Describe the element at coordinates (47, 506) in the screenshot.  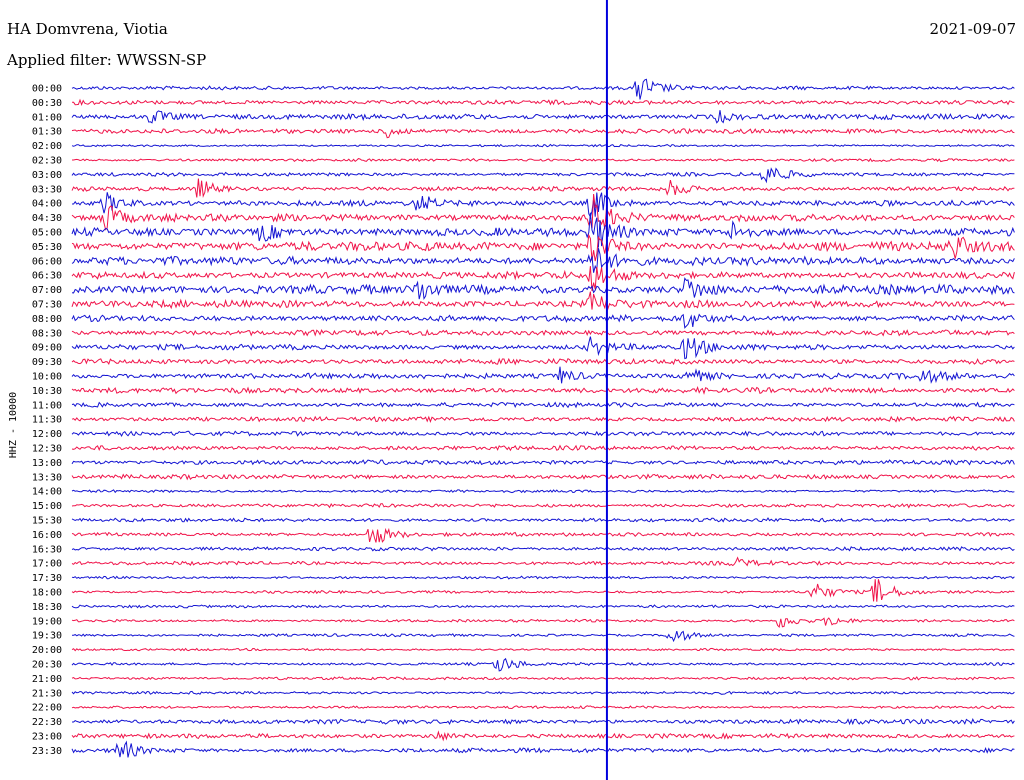
I see `hour-label: 15:00` at that location.